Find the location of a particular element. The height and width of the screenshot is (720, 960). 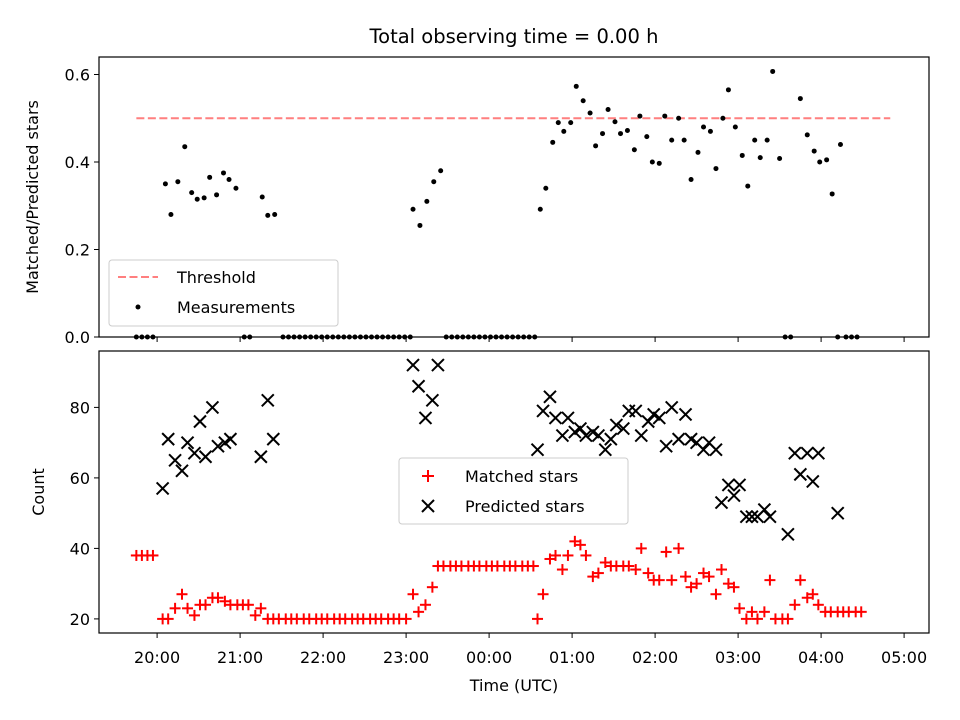

y-tick-label: 0.2 is located at coordinates (77, 250).